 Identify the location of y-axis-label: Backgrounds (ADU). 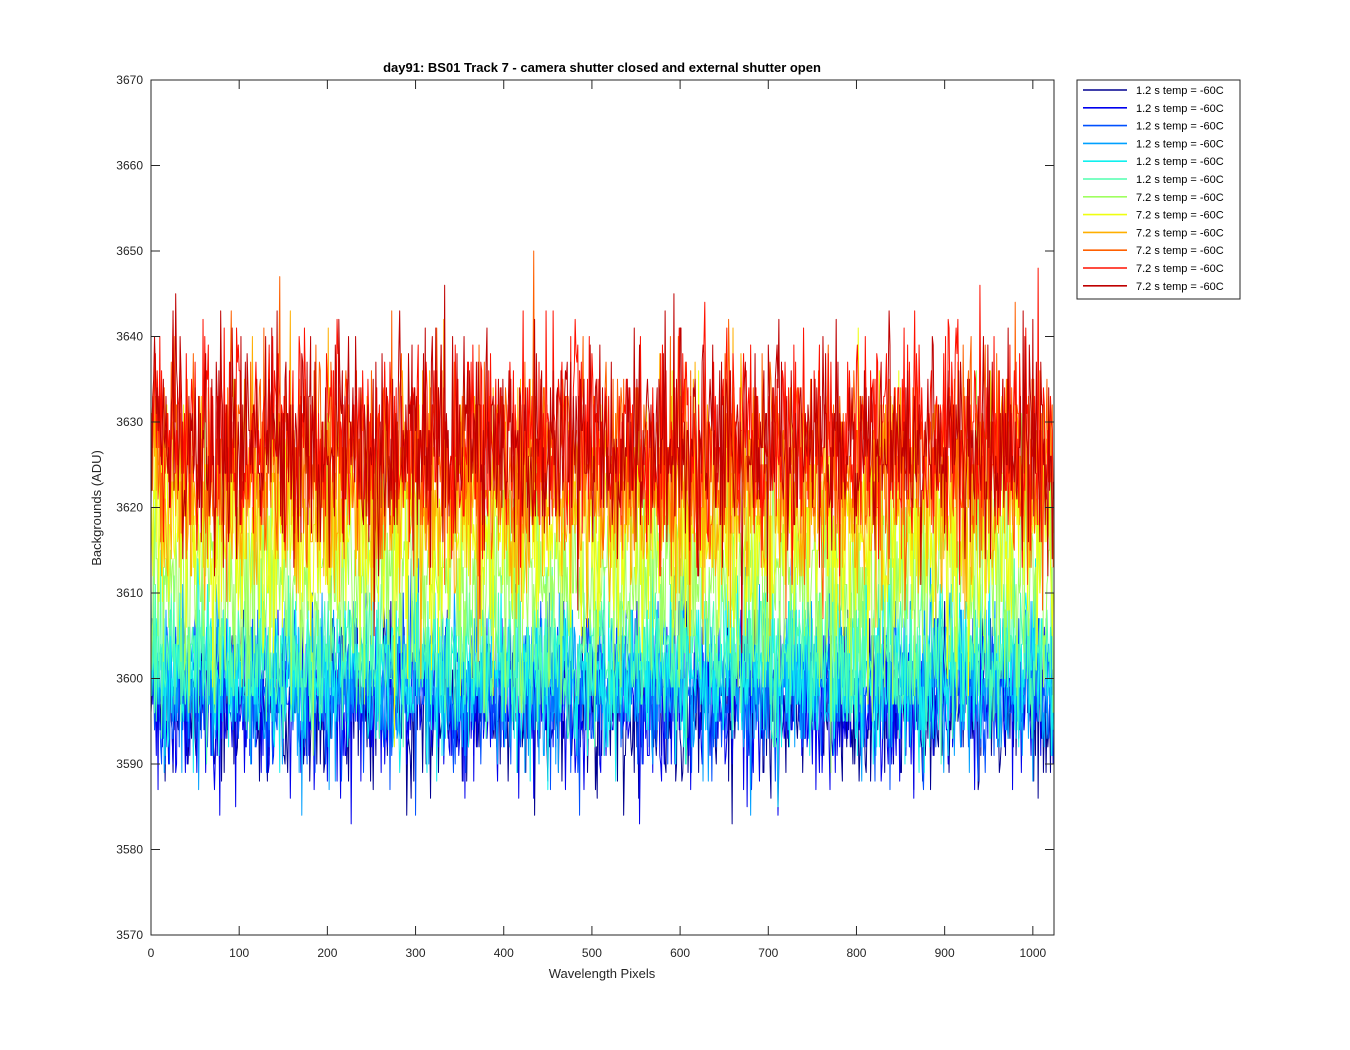
(96, 508).